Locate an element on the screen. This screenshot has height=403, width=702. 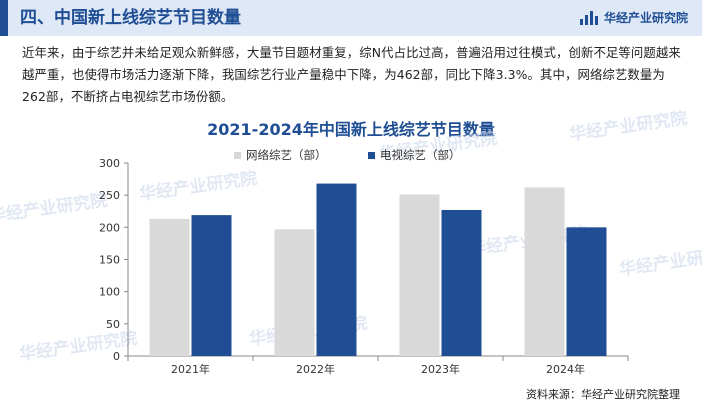
source-note: 资料来源：华经产业研究院整理 is located at coordinates (603, 394).